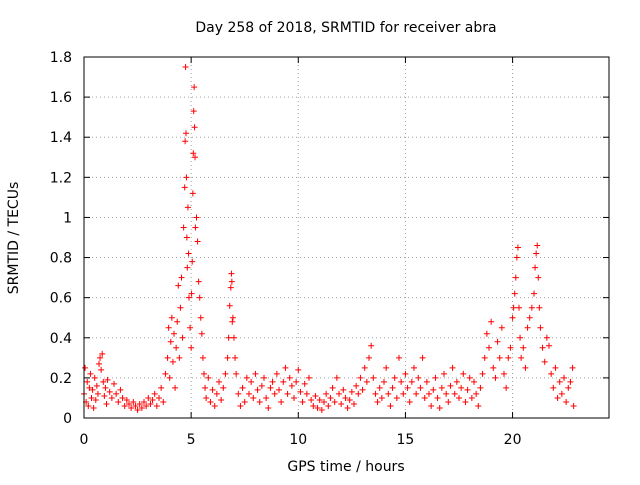 The width and height of the screenshot is (640, 485). I want to click on x-tick-label: 20, so click(513, 440).